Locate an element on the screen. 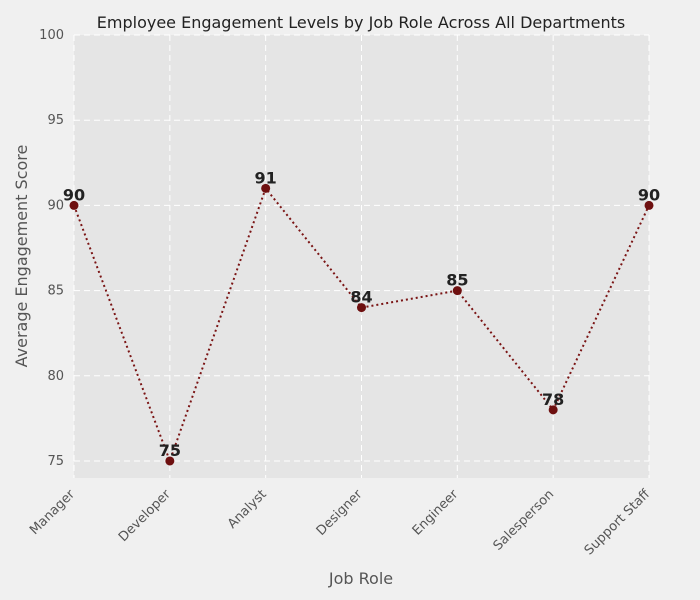 This screenshot has width=700, height=600. data-label: 84 is located at coordinates (361, 297).